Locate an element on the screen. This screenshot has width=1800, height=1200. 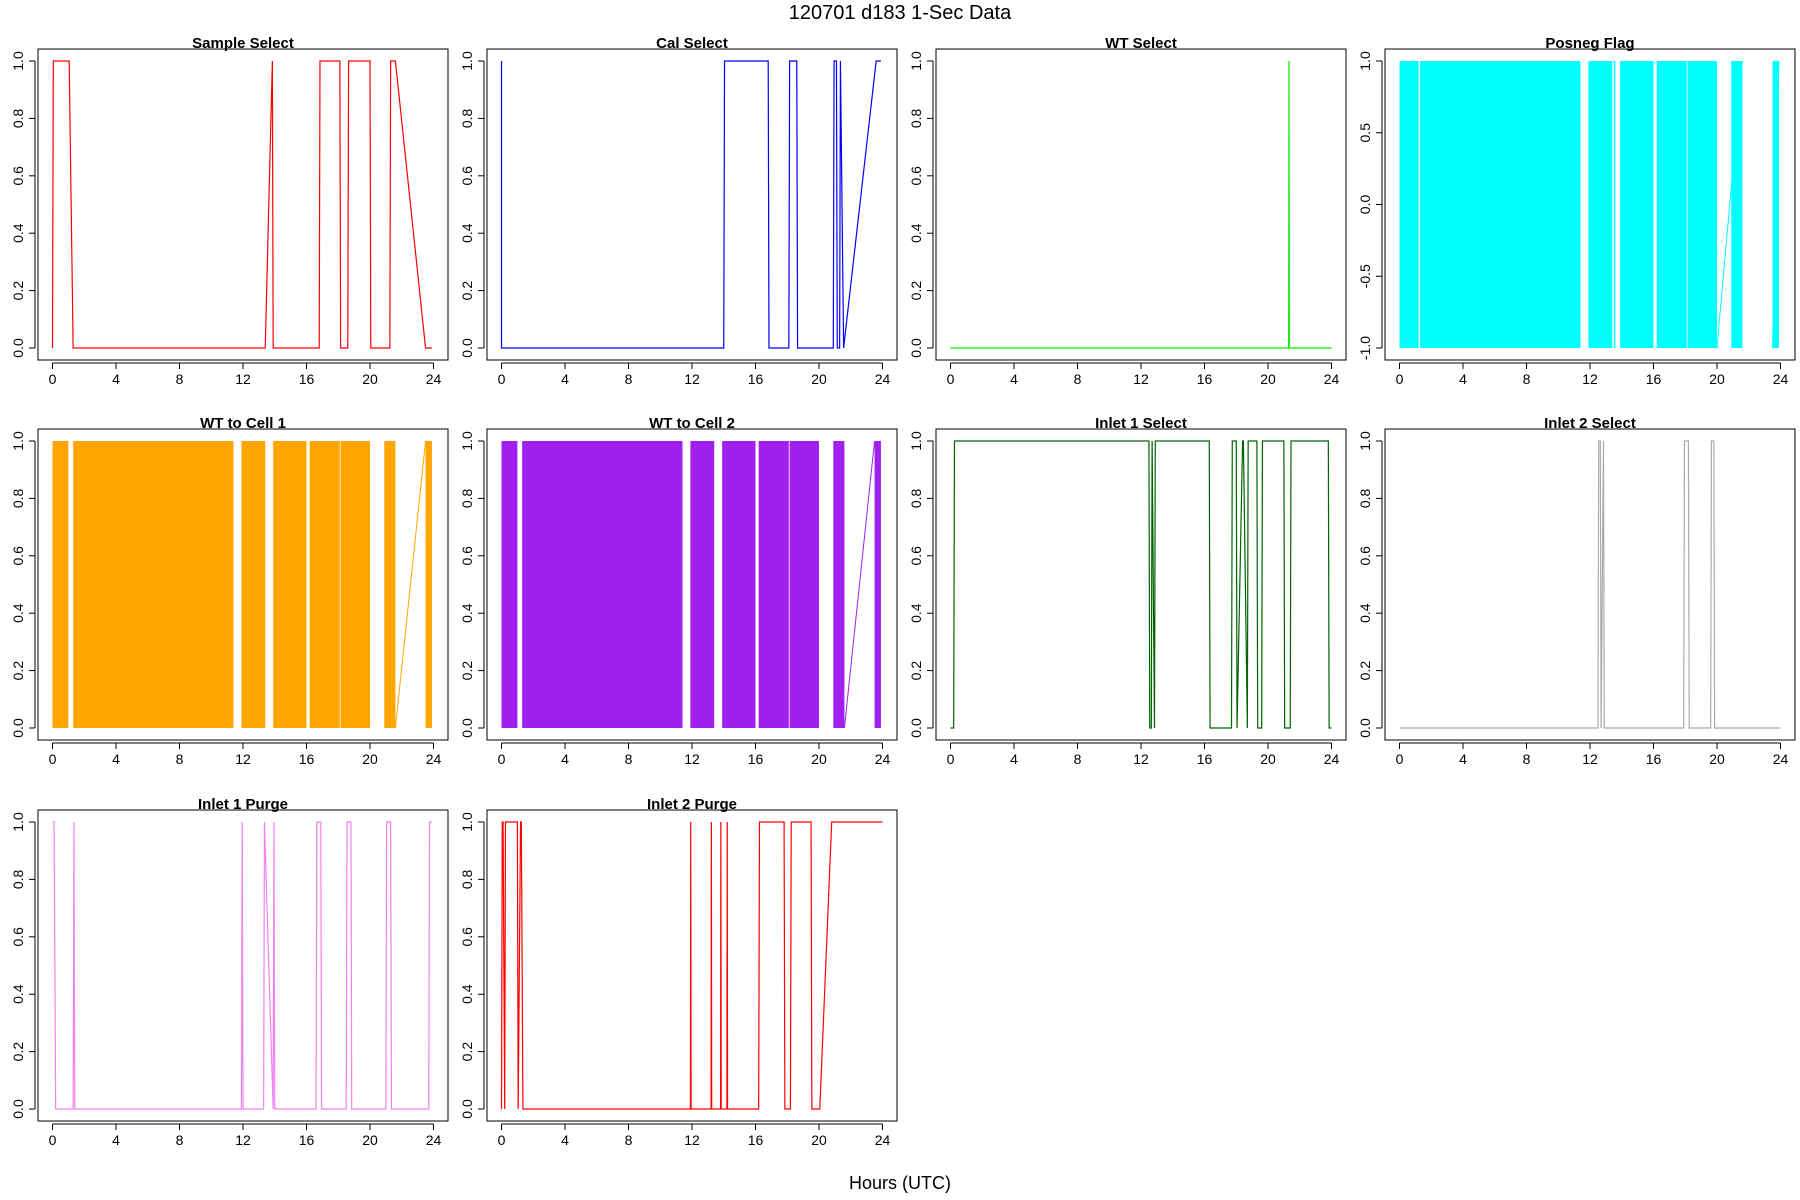
x-axis: 0 4 8 12 16 20 24 is located at coordinates (1143, 374).